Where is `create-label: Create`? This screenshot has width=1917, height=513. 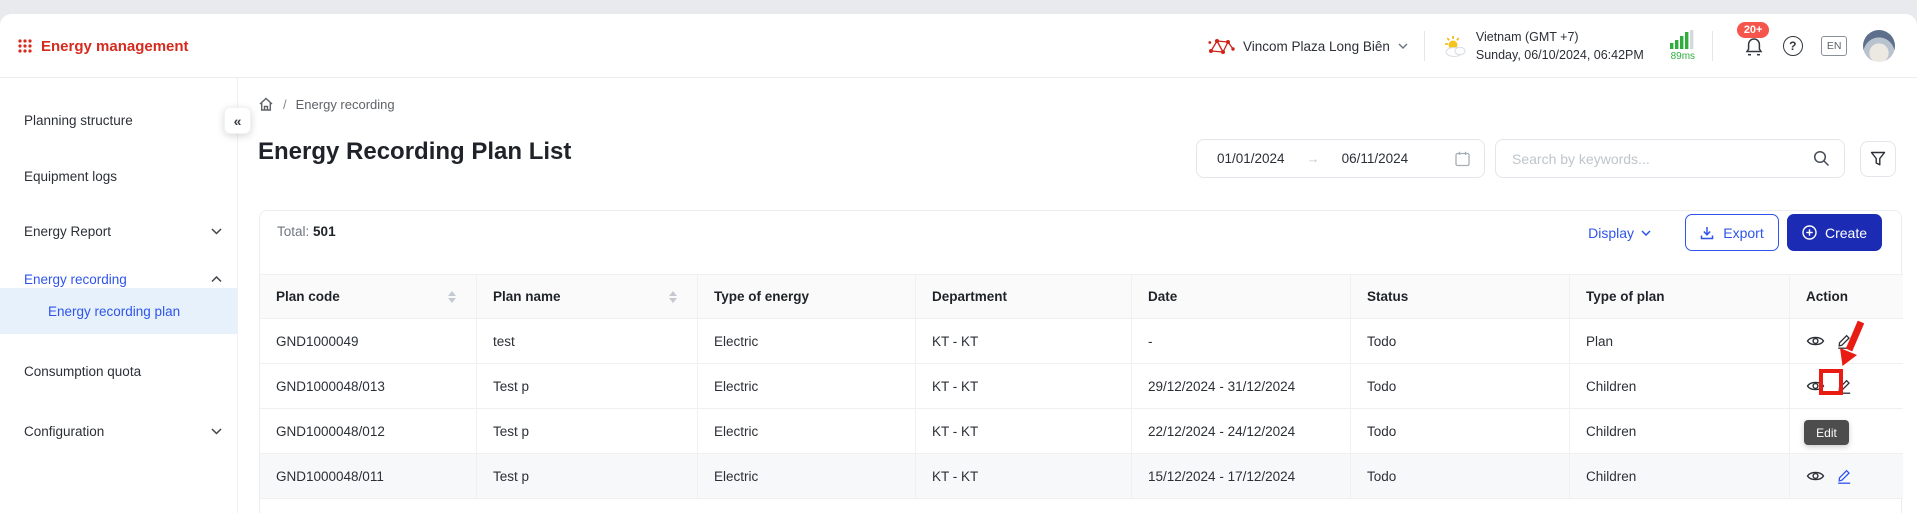 create-label: Create is located at coordinates (1846, 232).